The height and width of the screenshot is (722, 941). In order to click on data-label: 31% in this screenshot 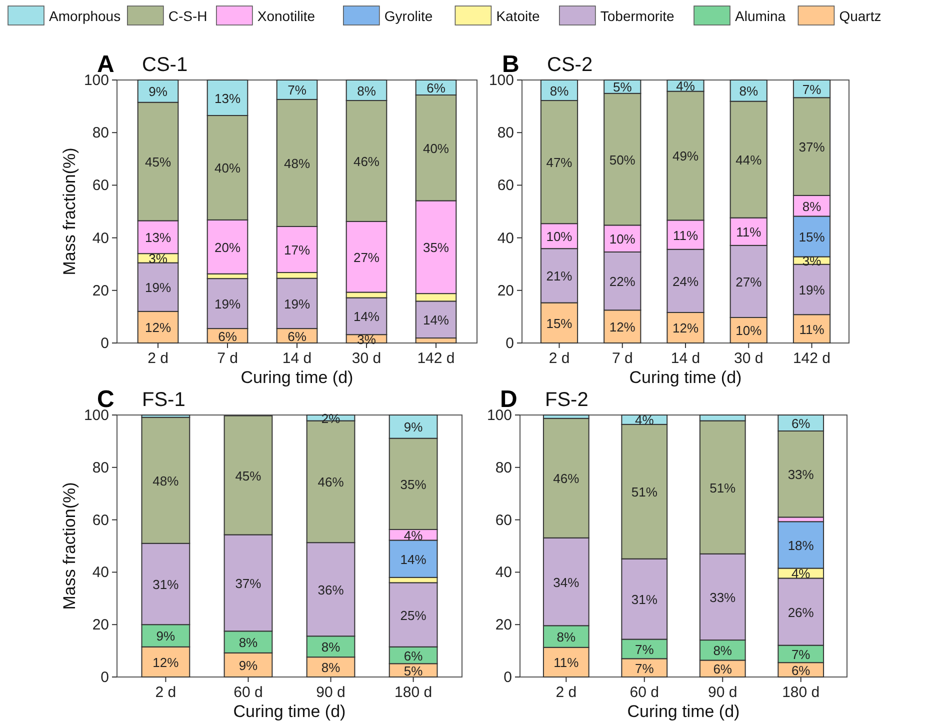, I will do `click(644, 600)`.